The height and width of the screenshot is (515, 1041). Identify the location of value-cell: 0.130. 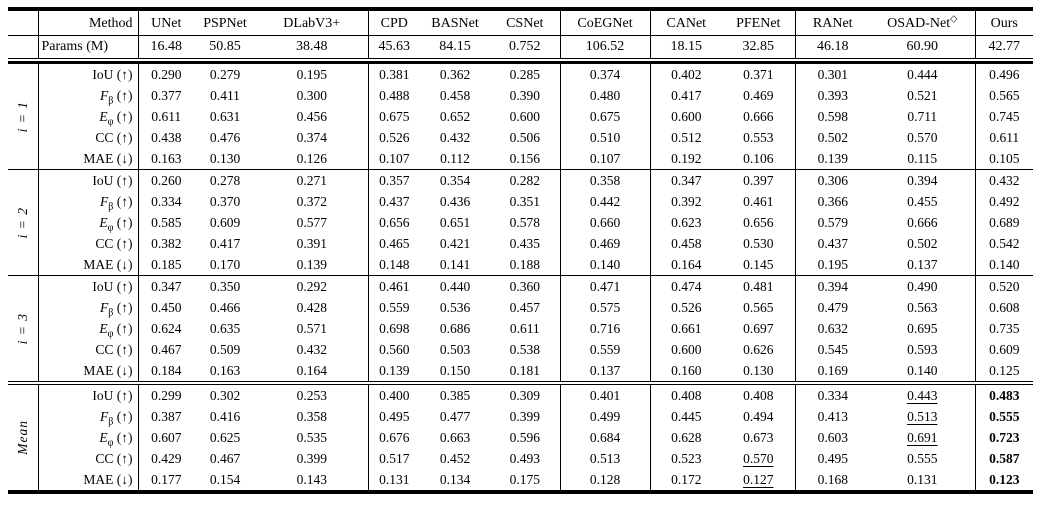
(225, 159).